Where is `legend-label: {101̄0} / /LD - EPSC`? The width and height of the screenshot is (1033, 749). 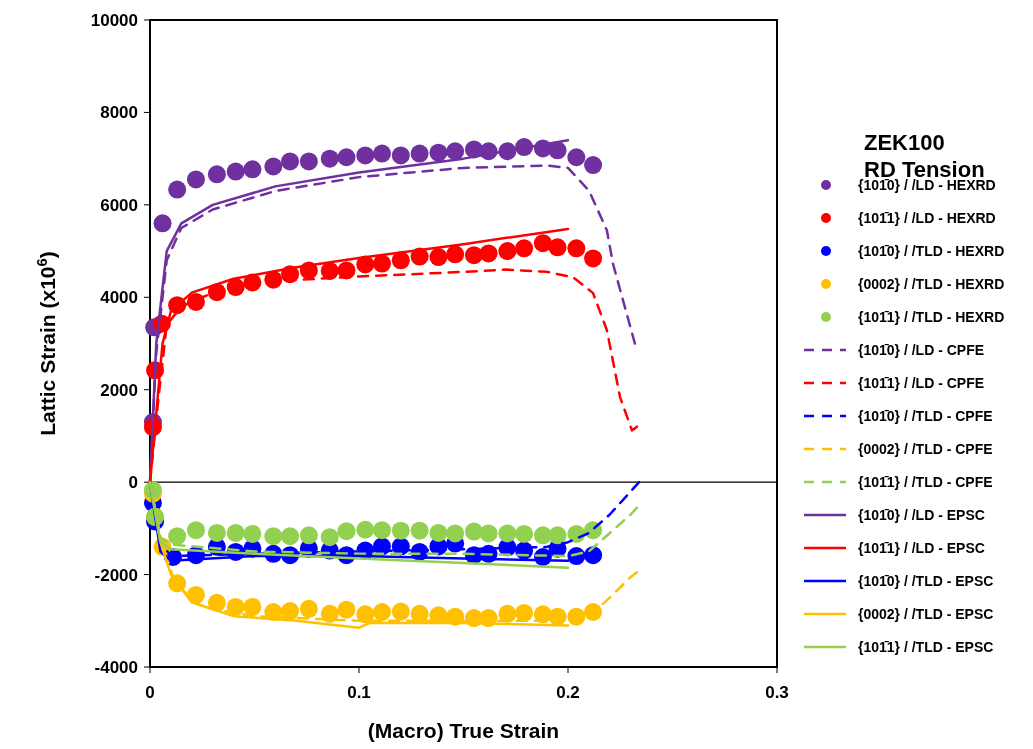
legend-label: {101̄0} / /LD - EPSC is located at coordinates (921, 514).